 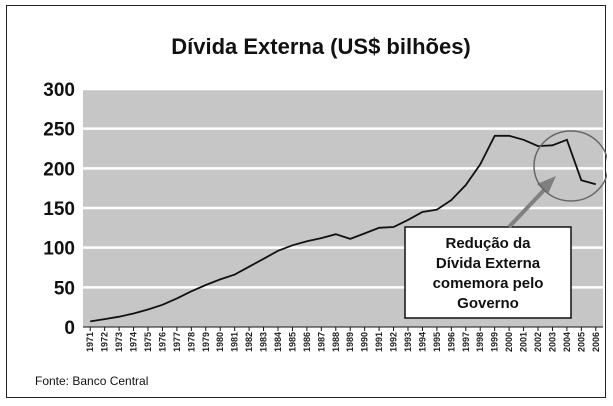 What do you see at coordinates (206, 342) in the screenshot?
I see `x-tick-label: 1979` at bounding box center [206, 342].